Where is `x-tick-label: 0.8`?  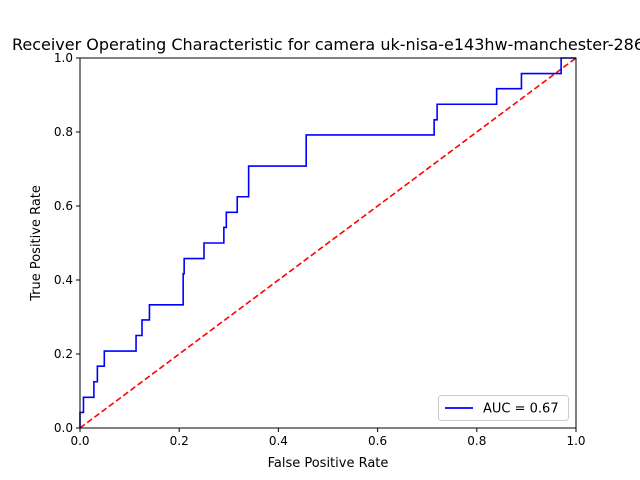
x-tick-label: 0.8 is located at coordinates (476, 441).